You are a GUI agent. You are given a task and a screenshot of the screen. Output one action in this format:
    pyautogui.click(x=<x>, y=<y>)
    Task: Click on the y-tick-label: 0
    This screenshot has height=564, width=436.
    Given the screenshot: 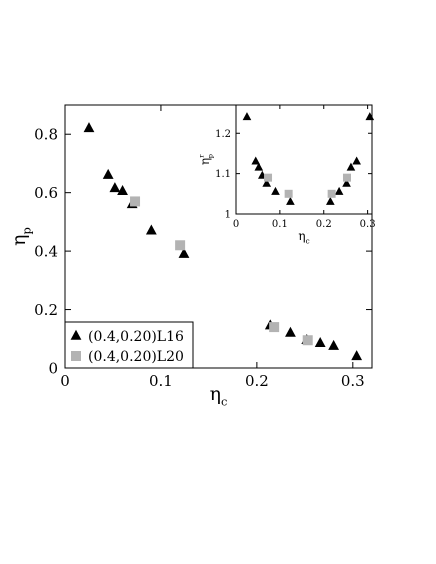 What is the action you would take?
    pyautogui.click(x=53, y=368)
    